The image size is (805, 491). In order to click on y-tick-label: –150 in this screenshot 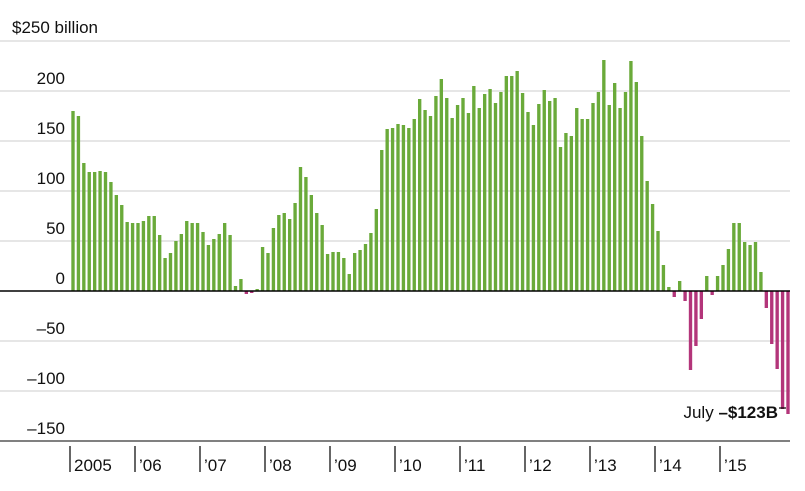, I will do `click(46, 428)`.